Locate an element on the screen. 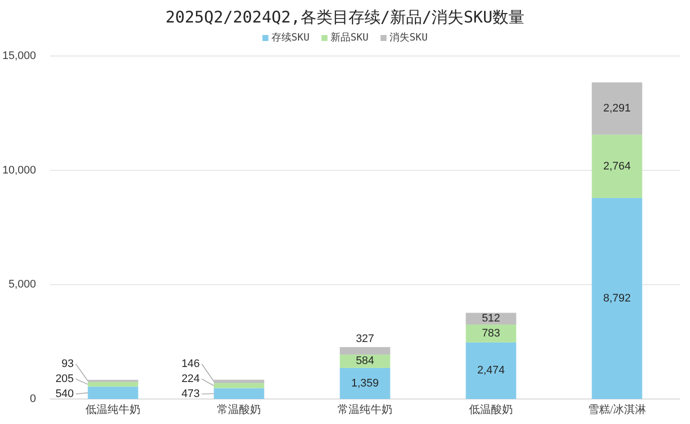 The image size is (690, 424). data-label: 473 is located at coordinates (190, 394).